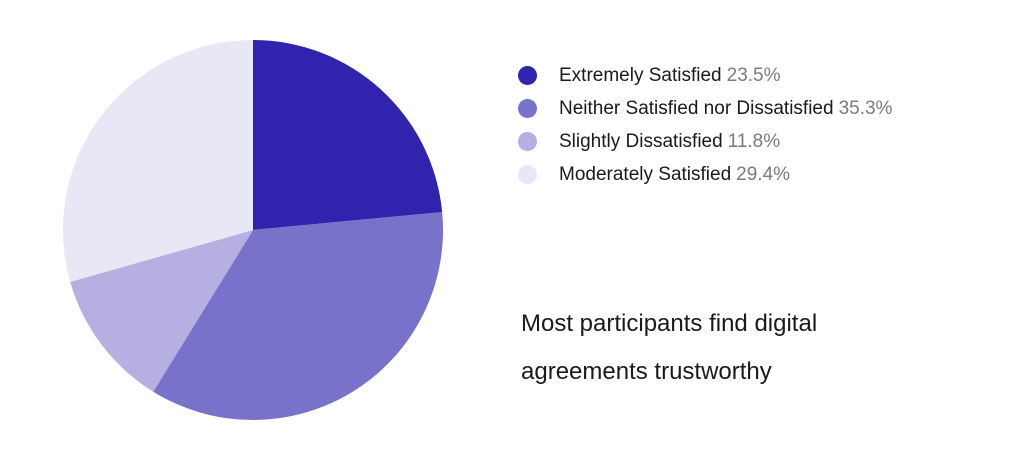 The width and height of the screenshot is (1024, 459). Describe the element at coordinates (865, 108) in the screenshot. I see `legend-value: 35.3%` at that location.